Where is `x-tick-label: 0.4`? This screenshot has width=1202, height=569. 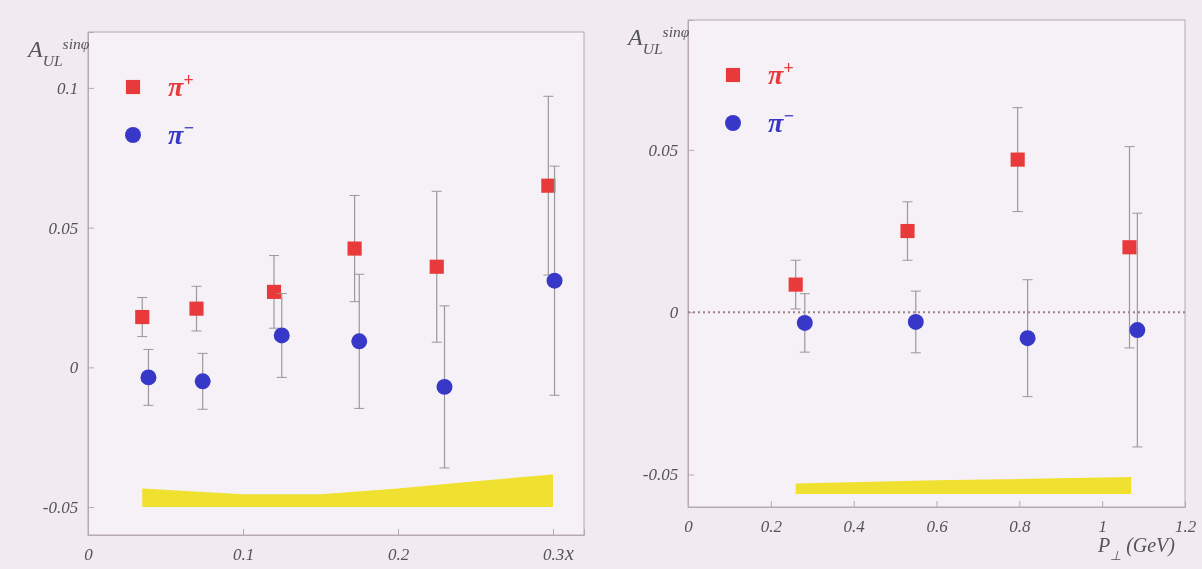
x-tick-label: 0.4 is located at coordinates (854, 527).